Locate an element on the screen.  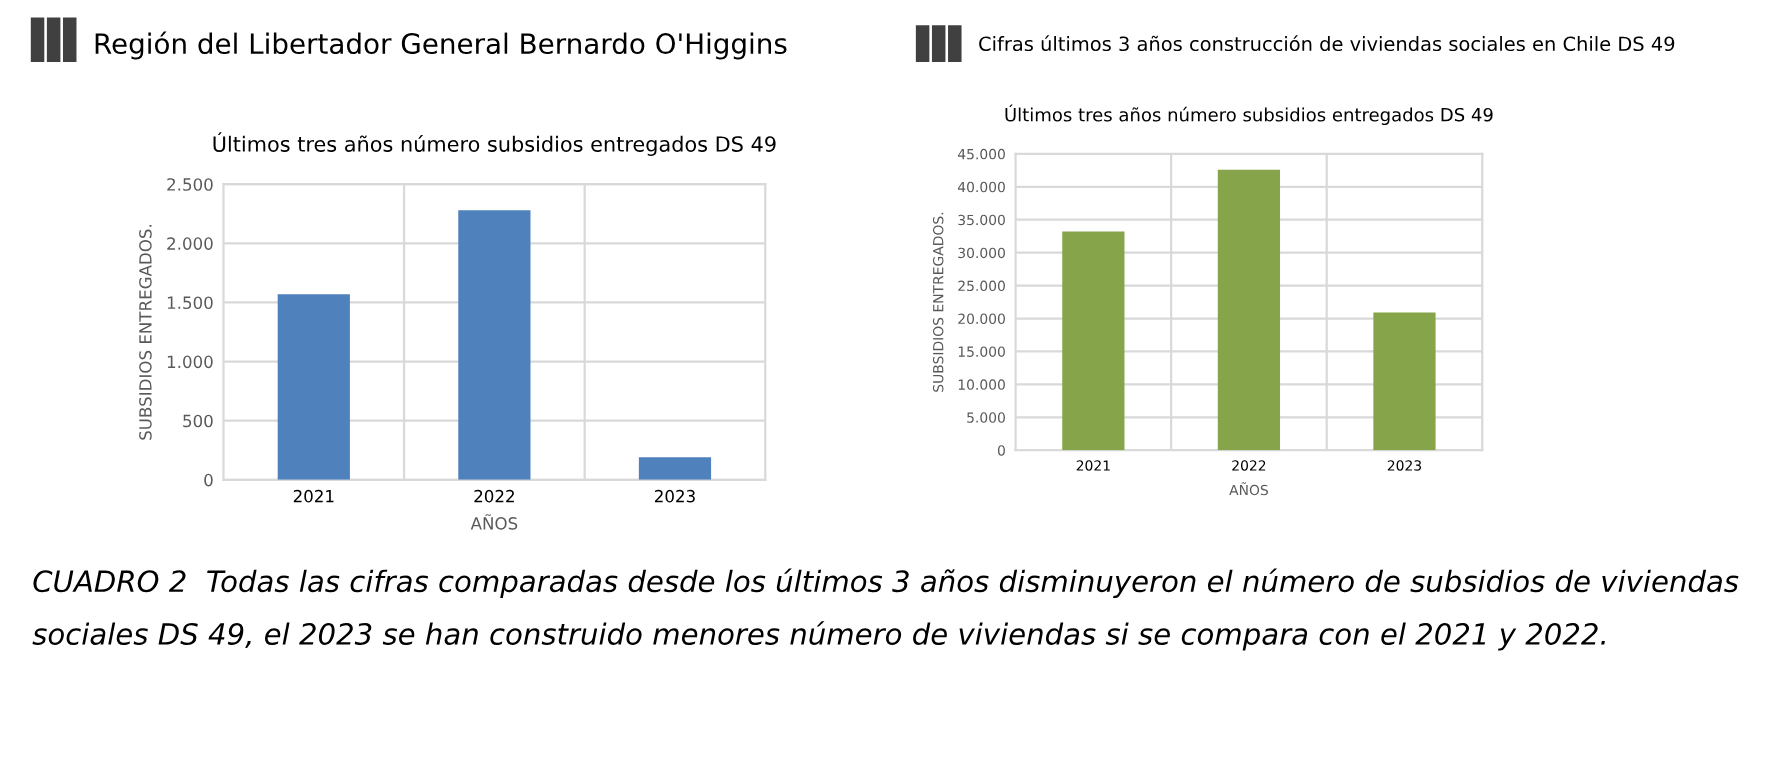
x-tick-label: 2021 is located at coordinates (313, 496).